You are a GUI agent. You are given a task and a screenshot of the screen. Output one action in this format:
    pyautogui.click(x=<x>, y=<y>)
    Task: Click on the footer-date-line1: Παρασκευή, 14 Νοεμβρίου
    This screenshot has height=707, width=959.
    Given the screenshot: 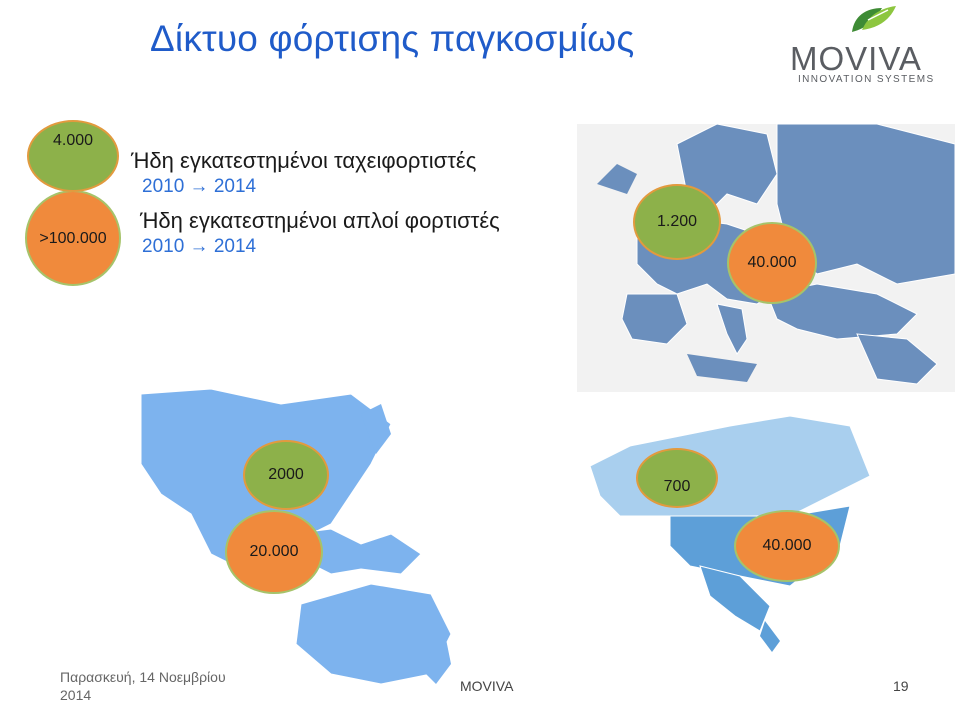 What is the action you would take?
    pyautogui.click(x=143, y=677)
    